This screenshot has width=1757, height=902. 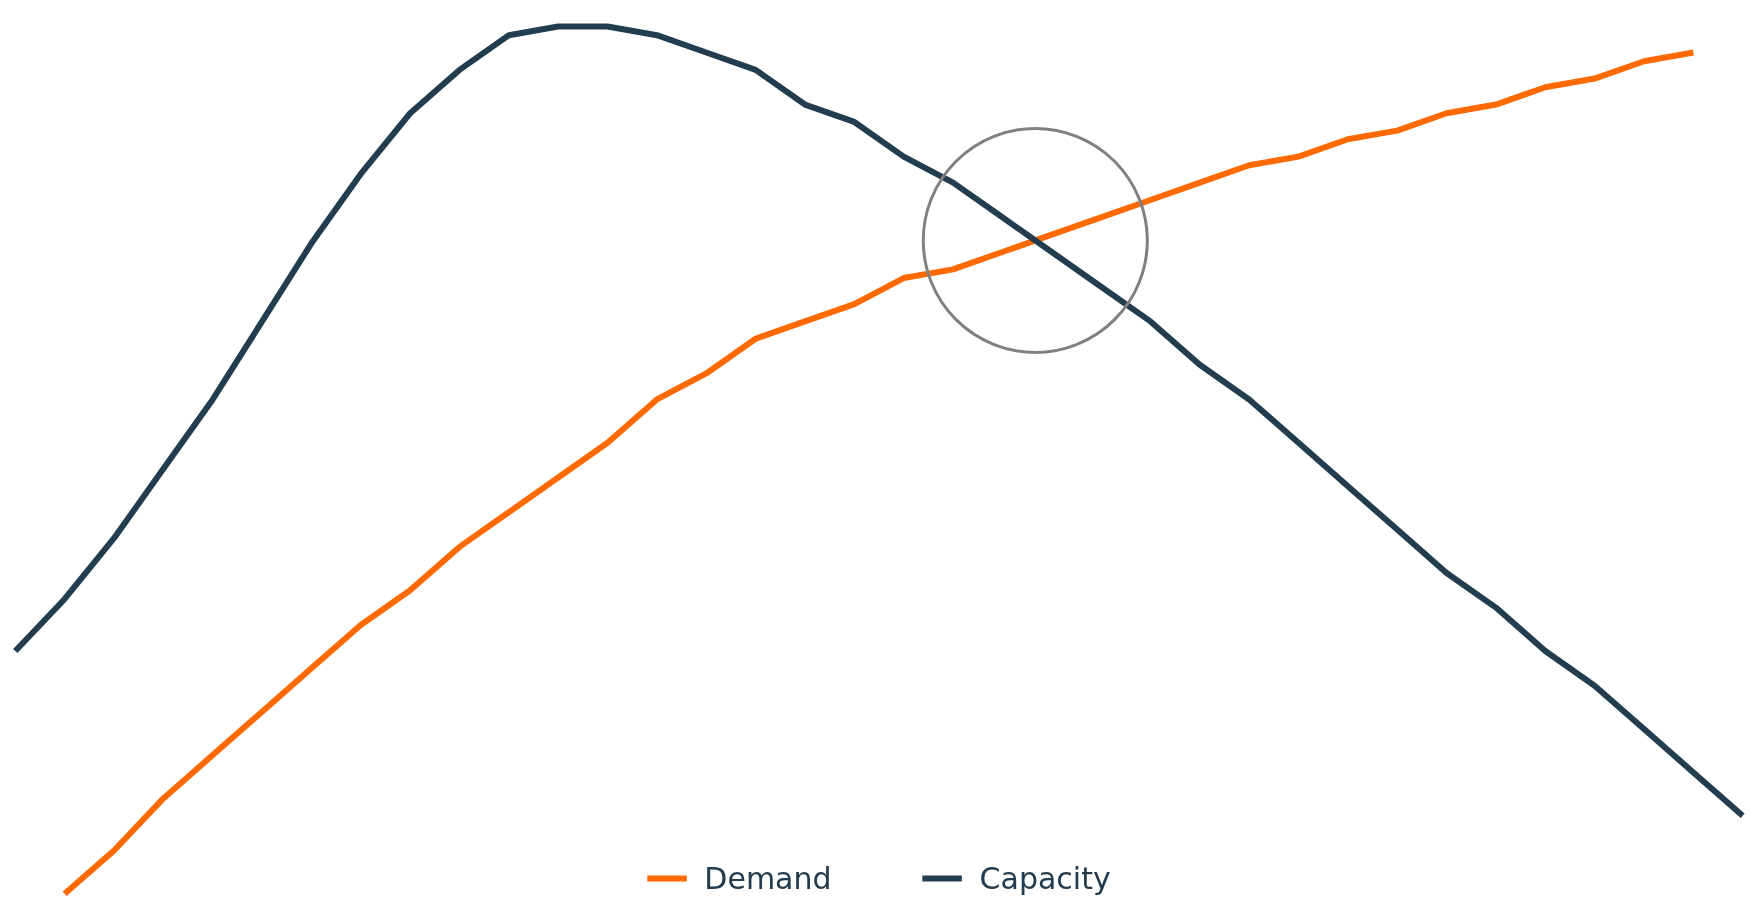 I want to click on legend-label: Demand, so click(x=768, y=878).